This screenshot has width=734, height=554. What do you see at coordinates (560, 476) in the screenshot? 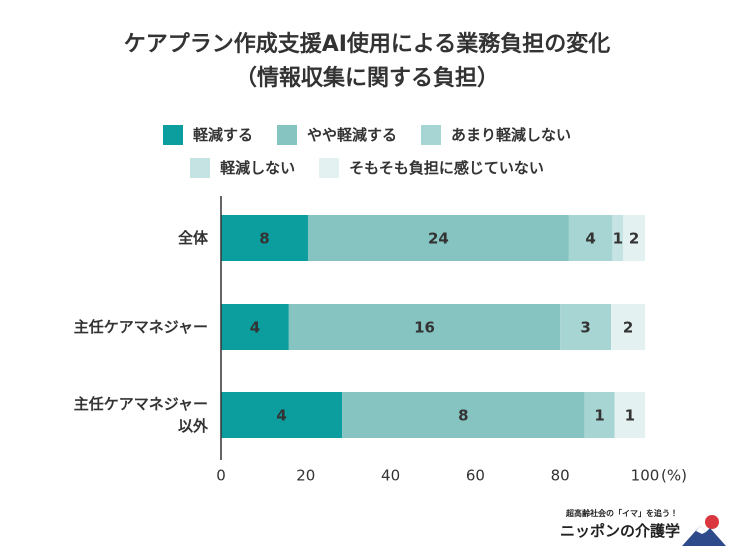
I see `x-tick-label: 80` at bounding box center [560, 476].